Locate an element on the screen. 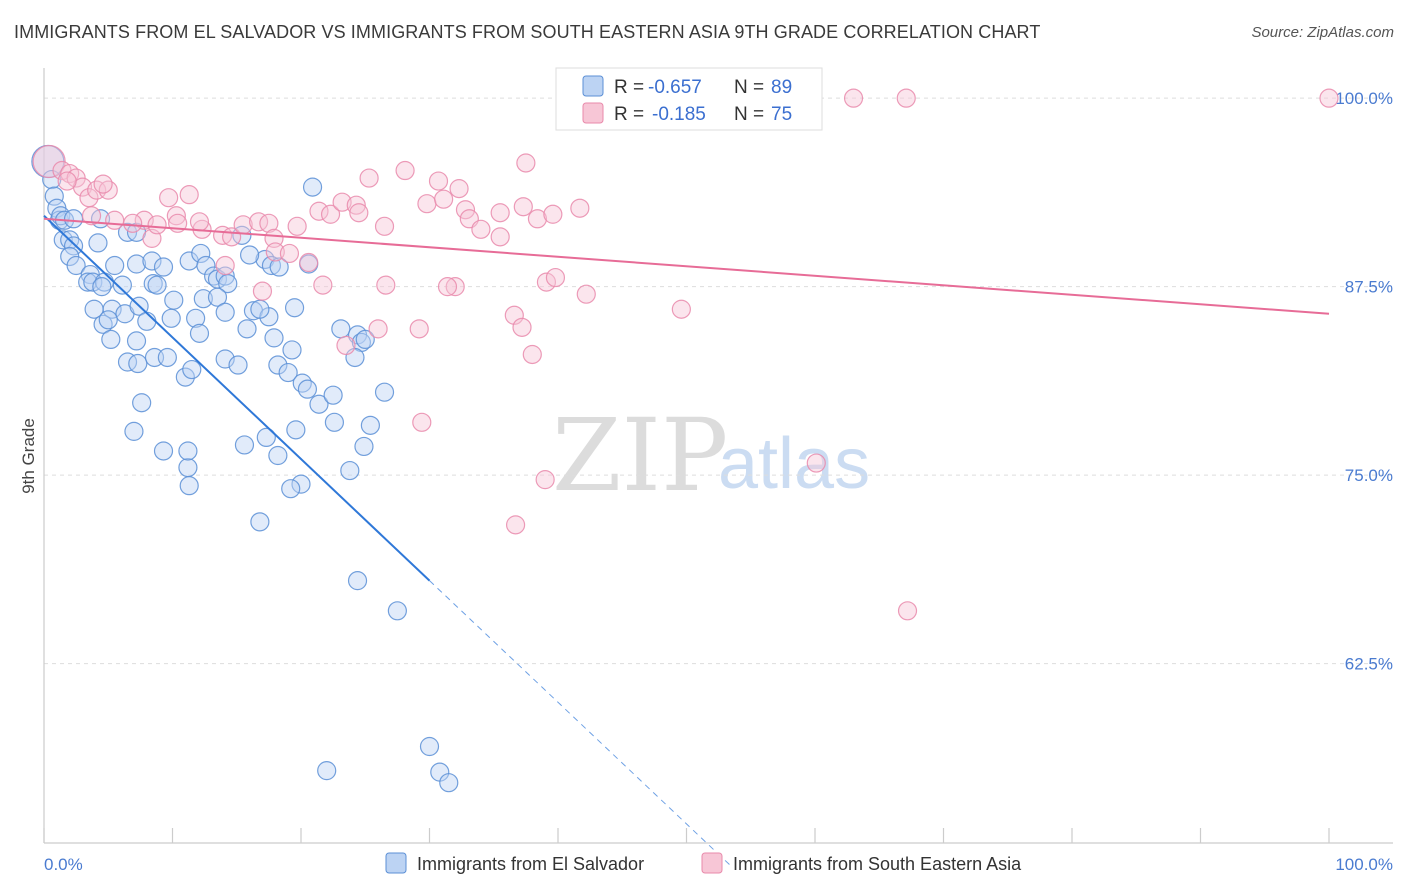 The height and width of the screenshot is (892, 1406). source-label: Source: ZipAtlas.com is located at coordinates (1322, 32).